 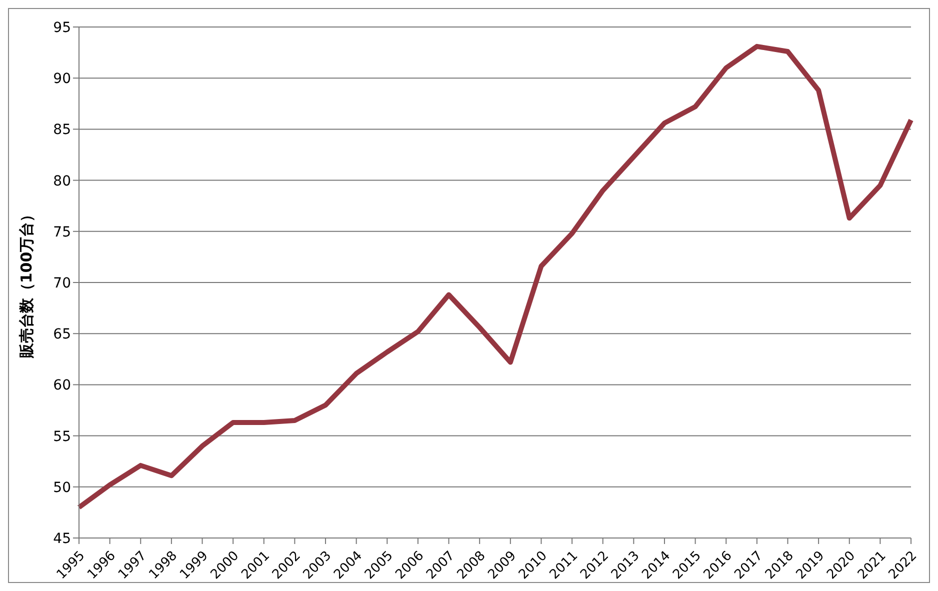 What do you see at coordinates (62, 283) in the screenshot?
I see `y-tick-label: 70` at bounding box center [62, 283].